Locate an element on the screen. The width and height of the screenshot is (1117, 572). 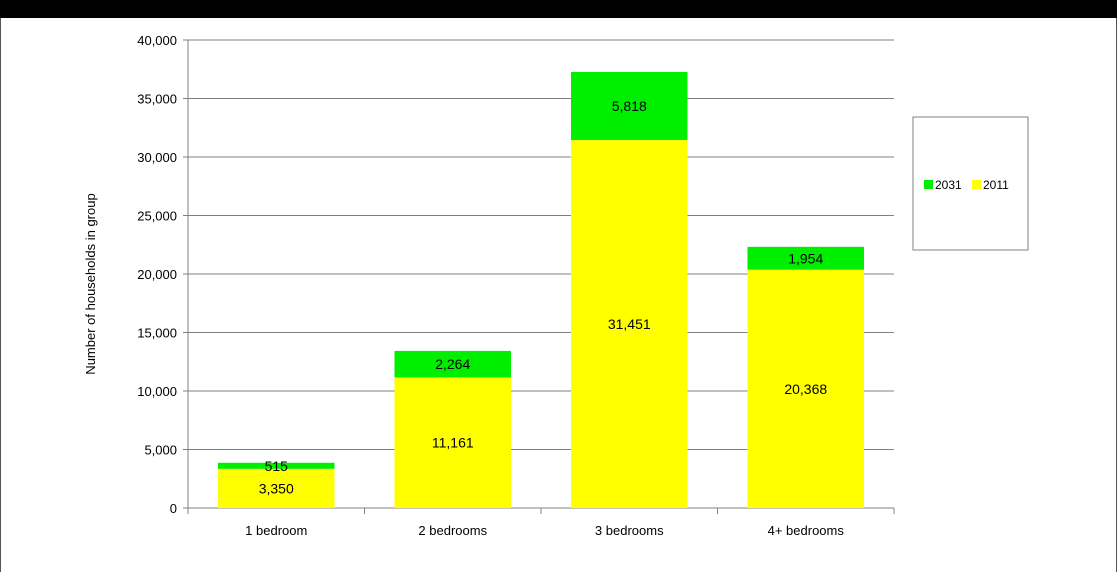
y-tick-label: 30,000 is located at coordinates (157, 157).